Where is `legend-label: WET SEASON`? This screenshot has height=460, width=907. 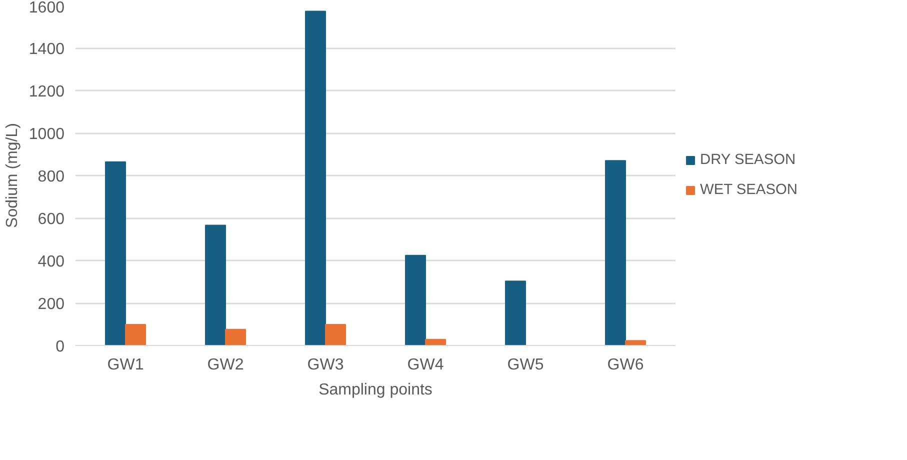 legend-label: WET SEASON is located at coordinates (749, 190).